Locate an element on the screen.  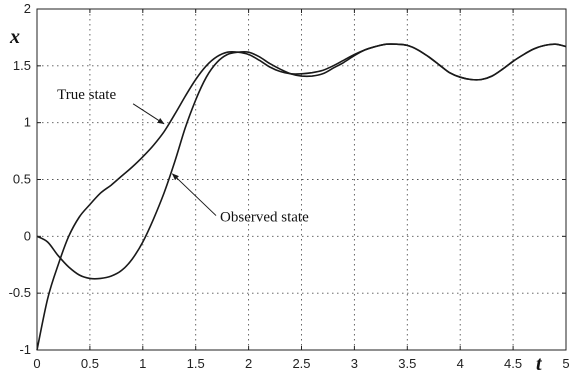
x-tick-label: 2.5 is located at coordinates (301, 363).